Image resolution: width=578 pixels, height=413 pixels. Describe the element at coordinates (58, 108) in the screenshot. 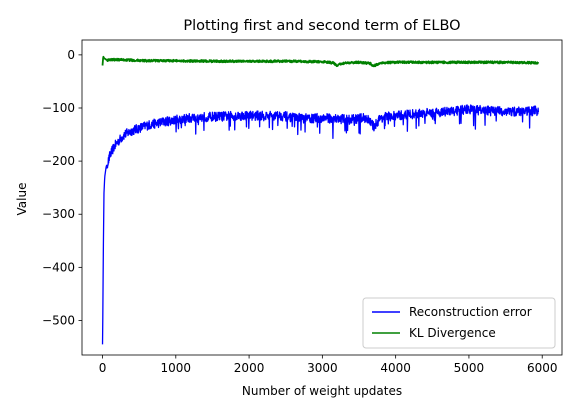

I see `y-tick-label: −100` at that location.